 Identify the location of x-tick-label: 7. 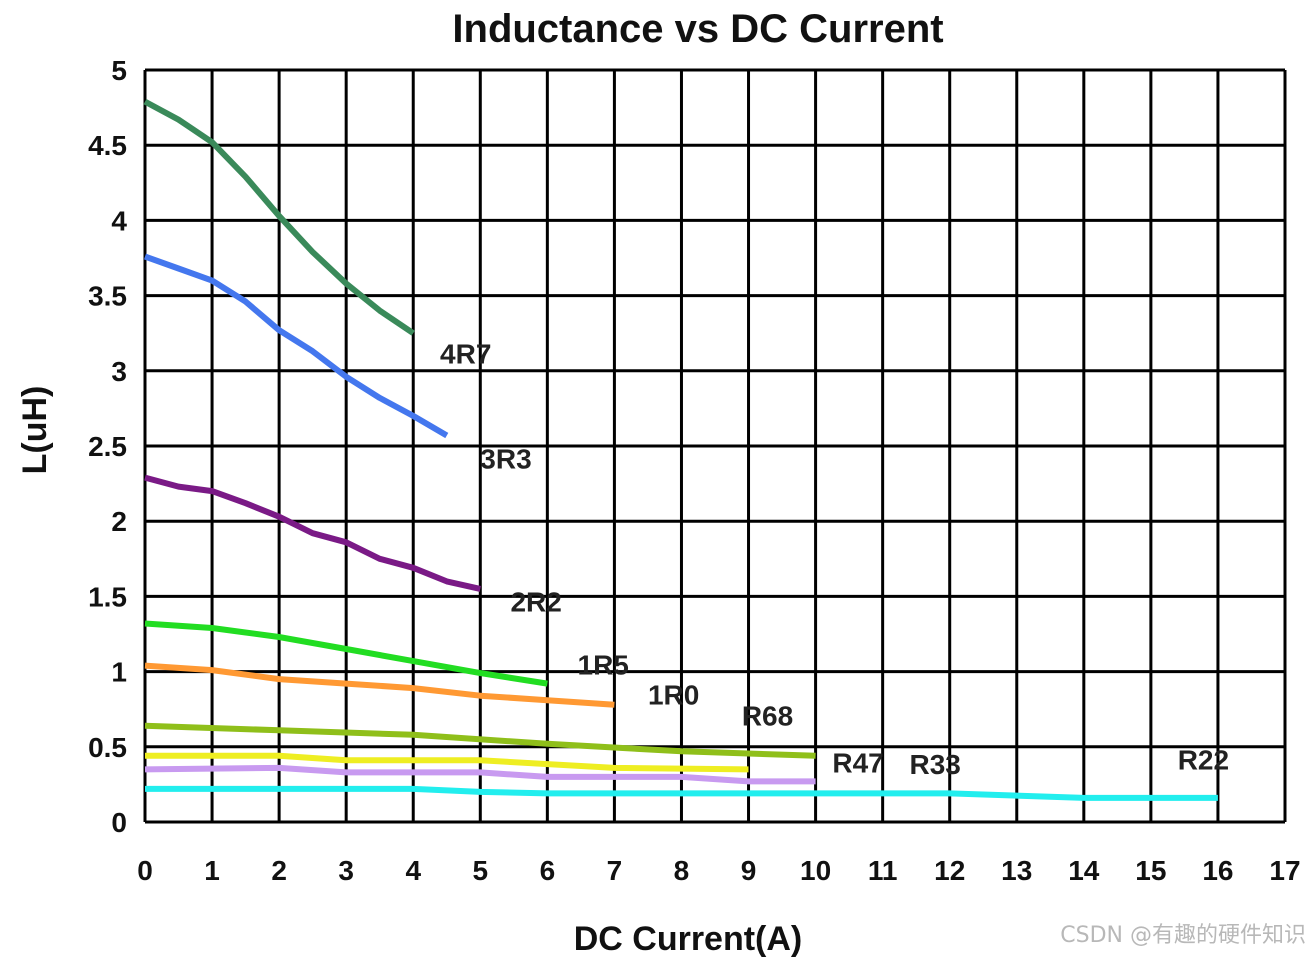
(615, 870).